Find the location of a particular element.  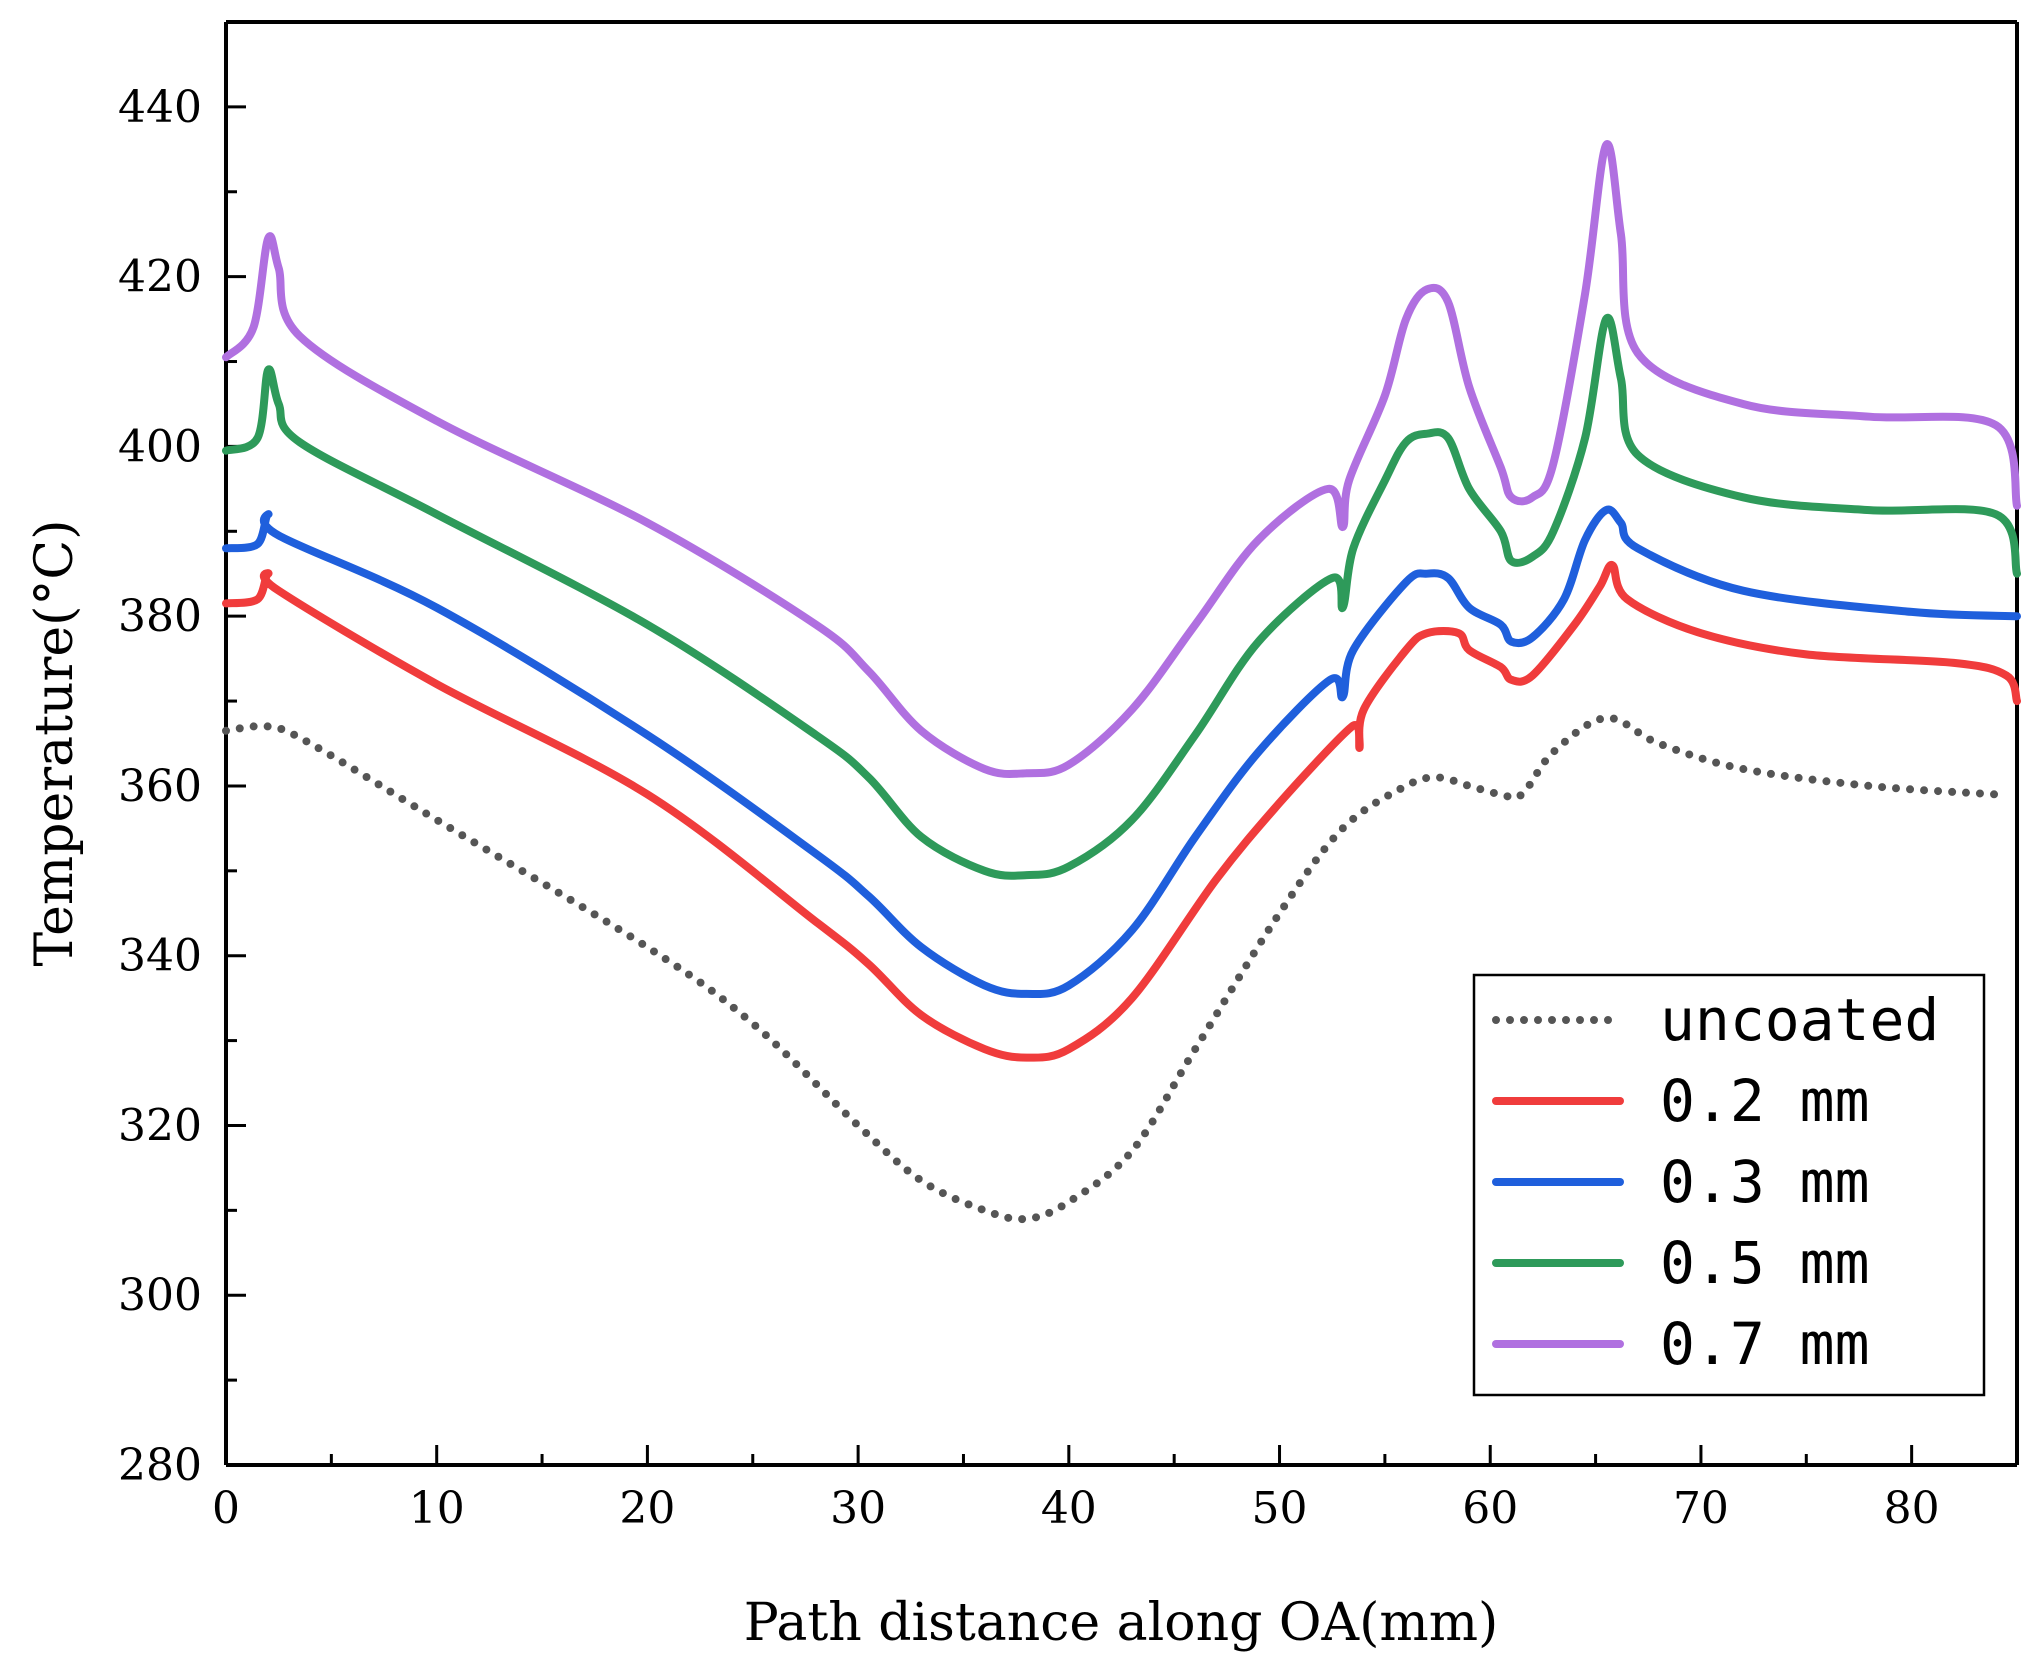

x-tick-label: 70 is located at coordinates (1701, 1508).